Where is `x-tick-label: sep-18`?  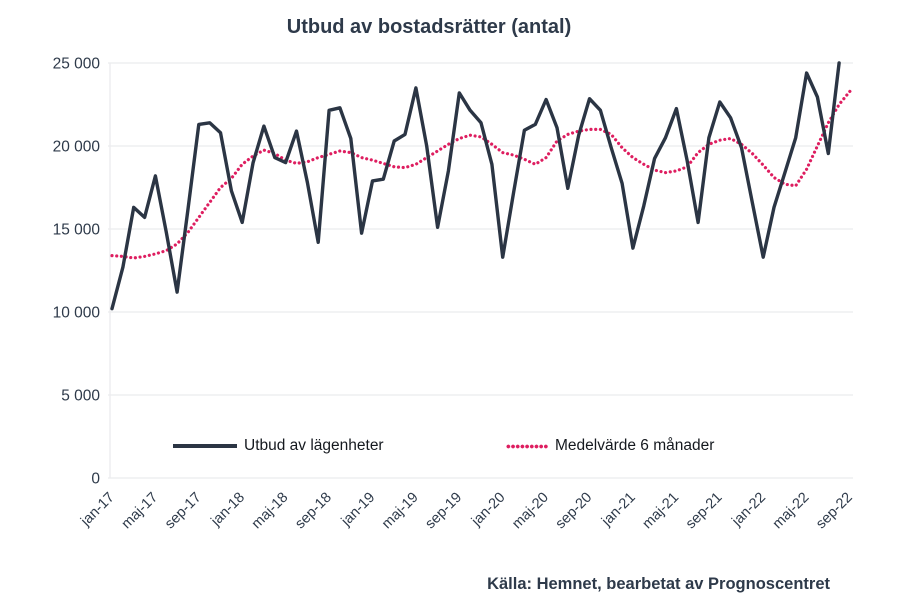
x-tick-label: sep-18 is located at coordinates (313, 511).